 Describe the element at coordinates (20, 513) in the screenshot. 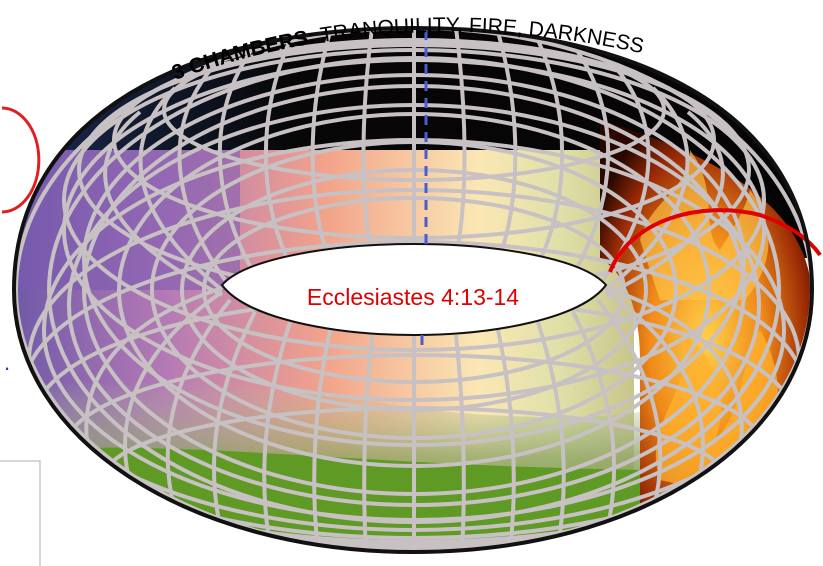

I see `left-box-frame` at that location.